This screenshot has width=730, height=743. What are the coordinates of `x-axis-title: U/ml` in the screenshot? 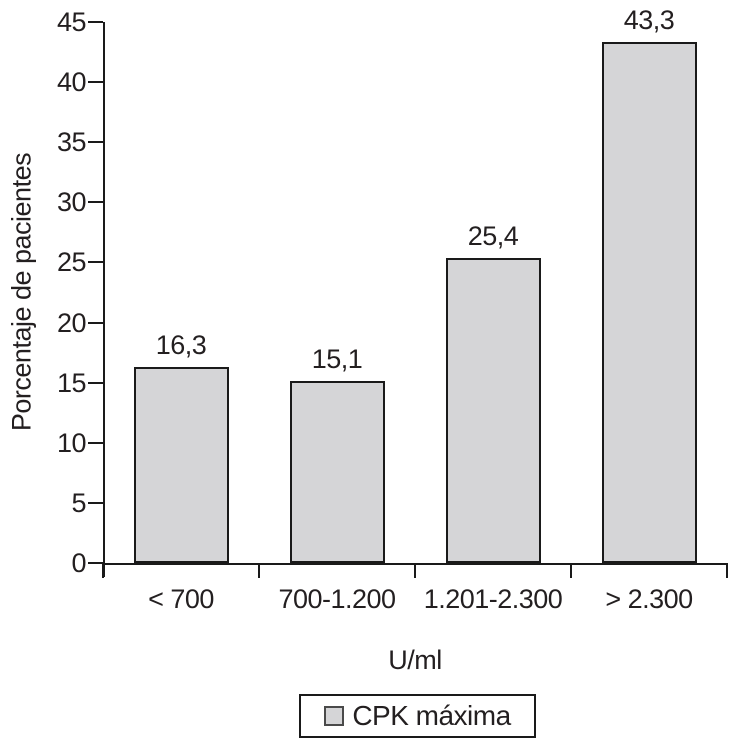 It's located at (415, 660).